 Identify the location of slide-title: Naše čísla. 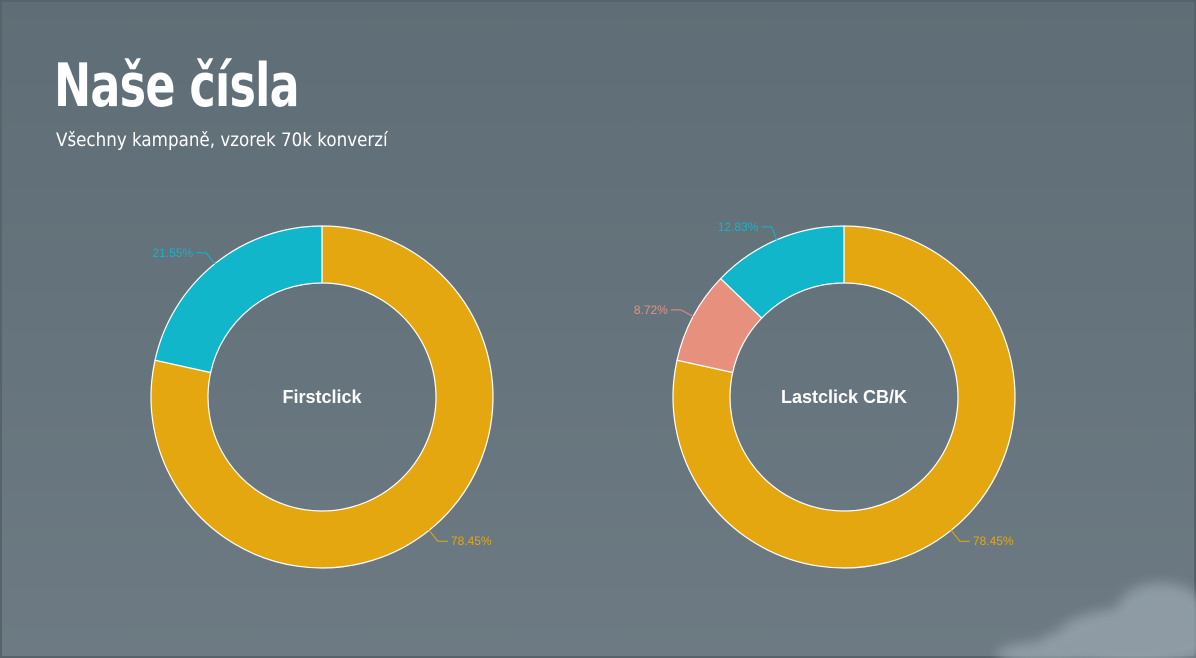
(177, 86).